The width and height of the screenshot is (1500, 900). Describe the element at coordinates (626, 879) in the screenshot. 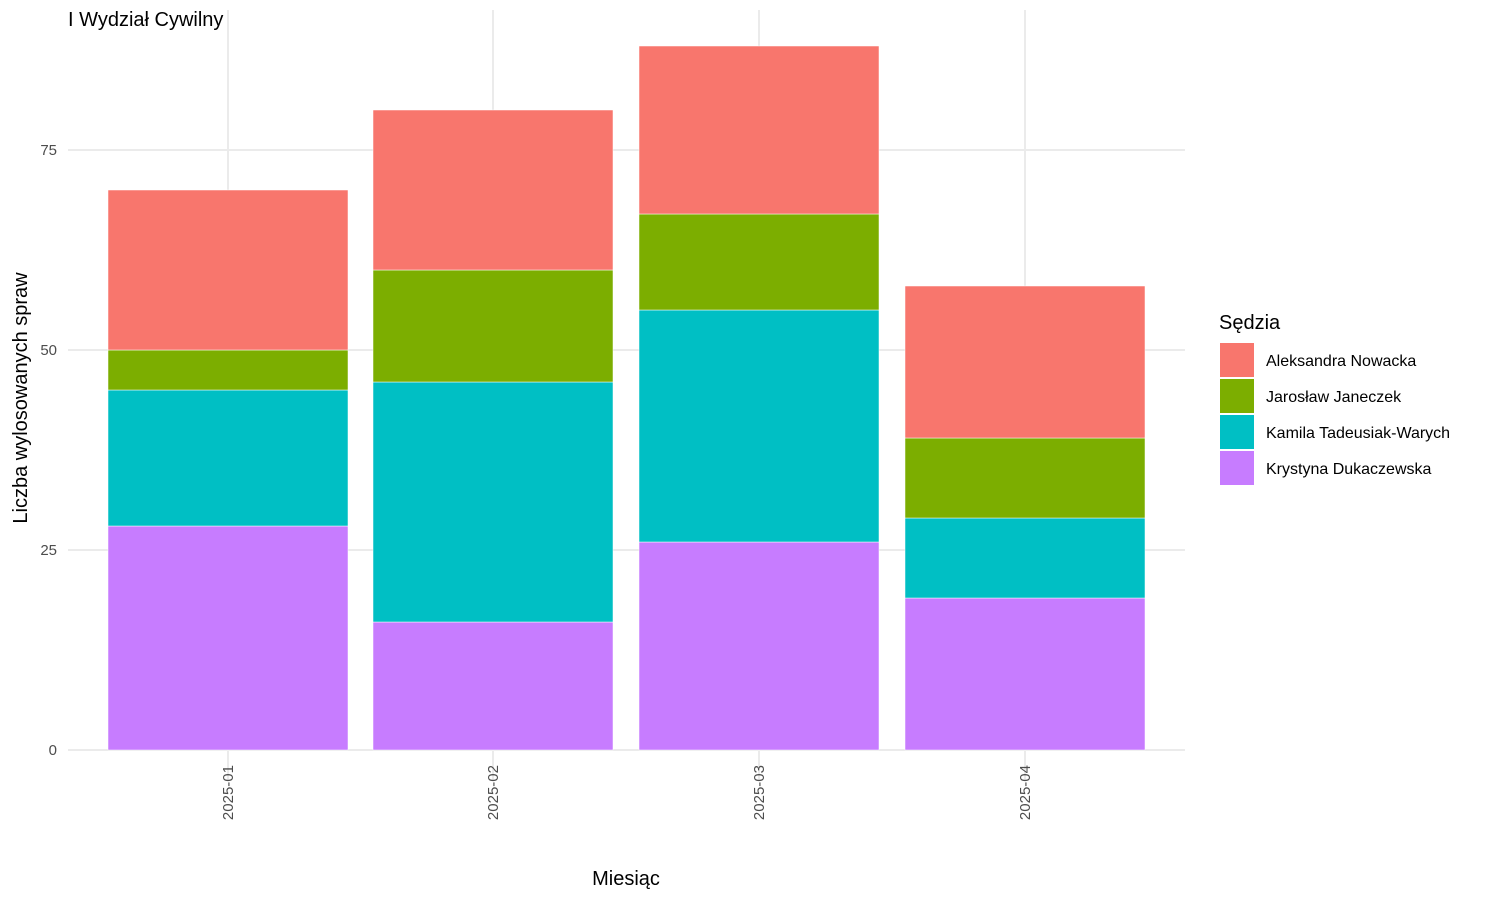

I see `x-axis-title: Miesiąc` at that location.